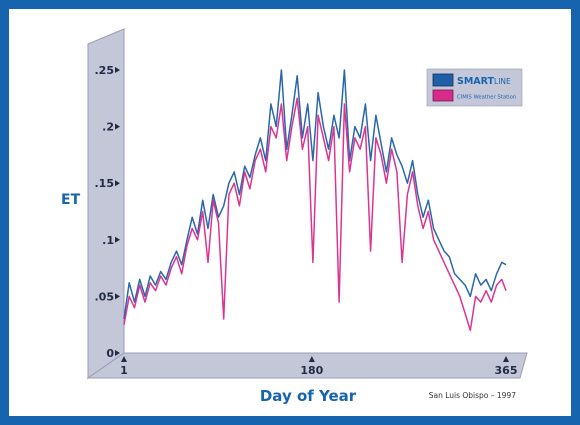 This screenshot has height=425, width=580. What do you see at coordinates (124, 370) in the screenshot?
I see `x-tick-label: 1` at bounding box center [124, 370].